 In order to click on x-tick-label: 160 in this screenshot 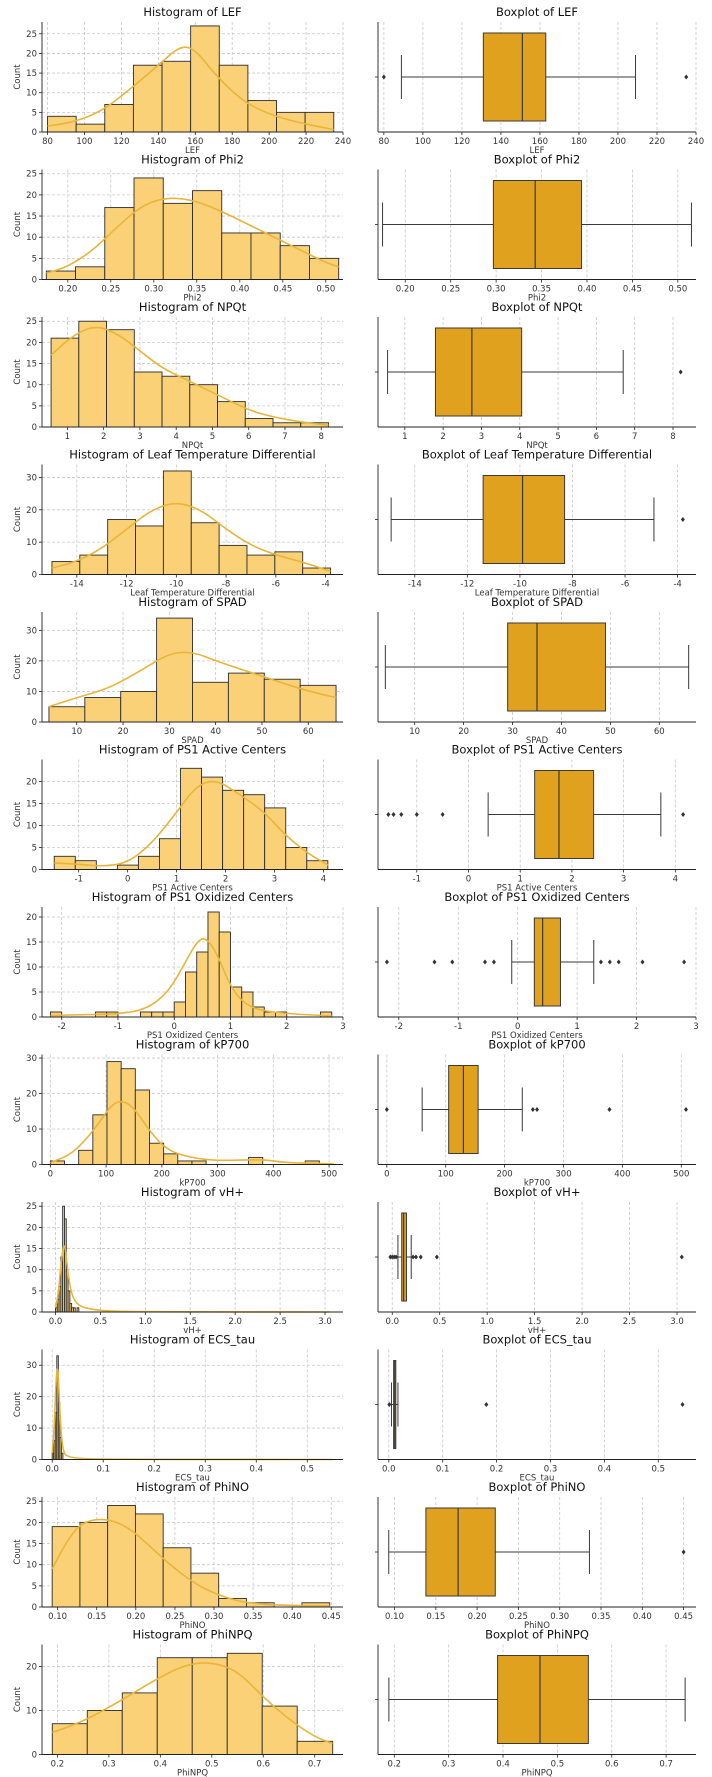, I will do `click(540, 142)`.